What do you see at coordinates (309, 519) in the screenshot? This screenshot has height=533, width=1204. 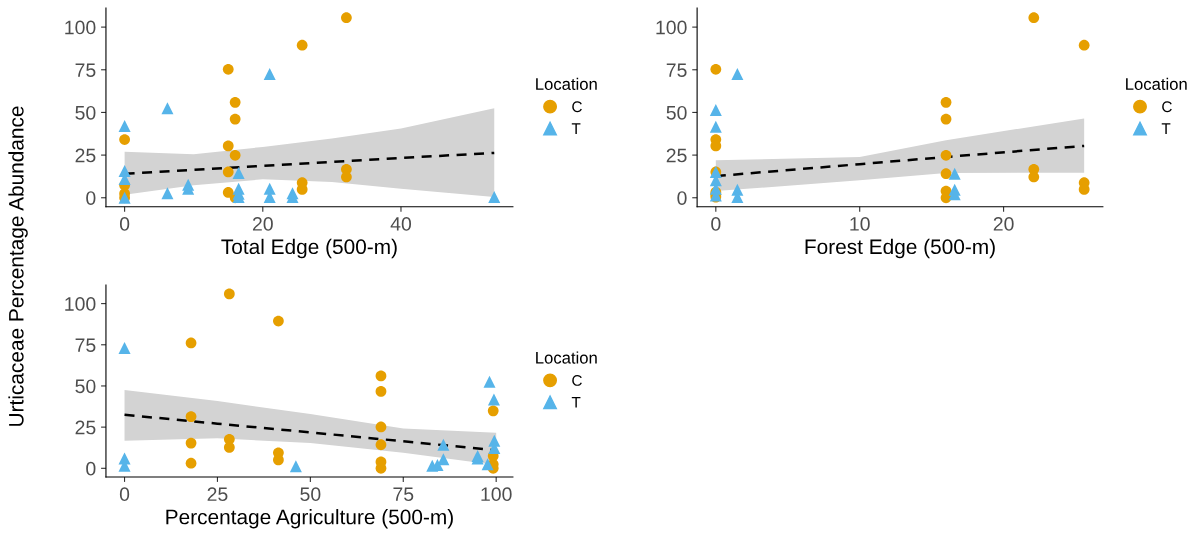 I see `x-axis-title: Percentage Agriculture (500-m)` at bounding box center [309, 519].